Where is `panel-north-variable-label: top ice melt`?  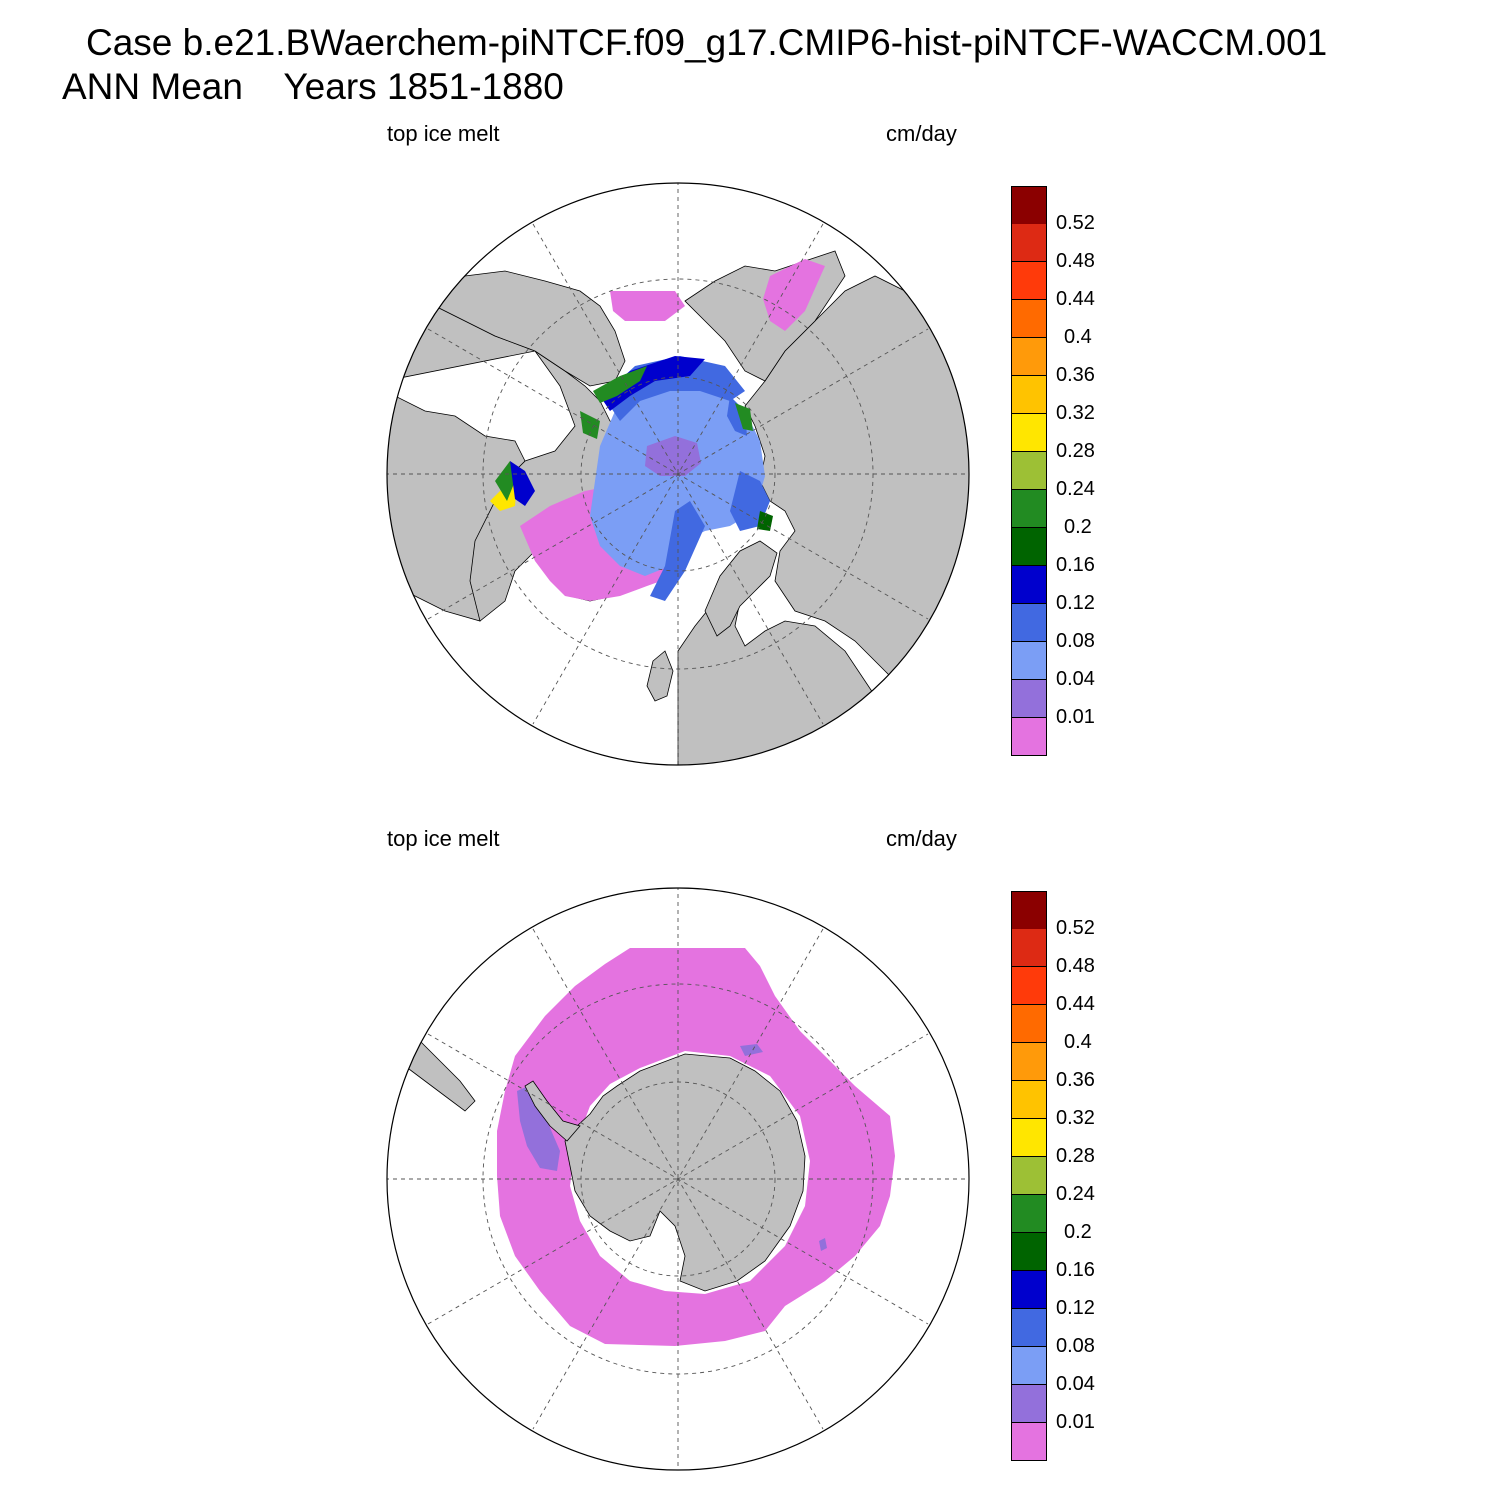 panel-north-variable-label: top ice melt is located at coordinates (443, 133).